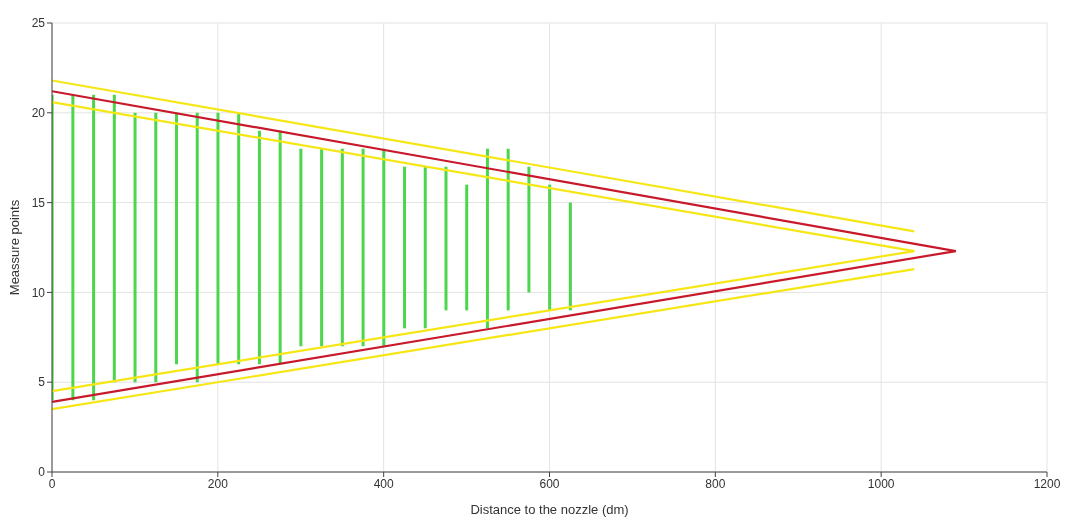 This screenshot has width=1077, height=524. I want to click on y-axis-title: Meassure points, so click(14, 247).